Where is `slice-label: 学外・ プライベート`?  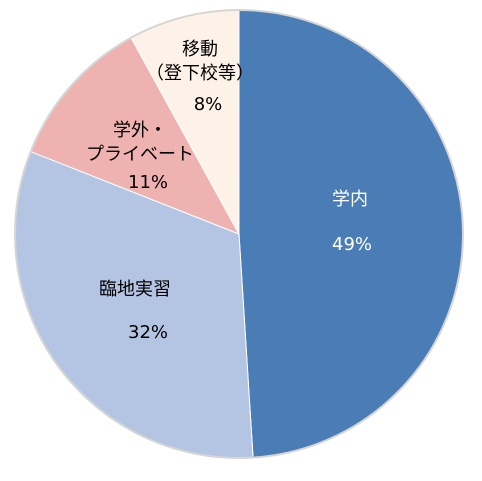 slice-label: 学外・ プライベート is located at coordinates (140, 142).